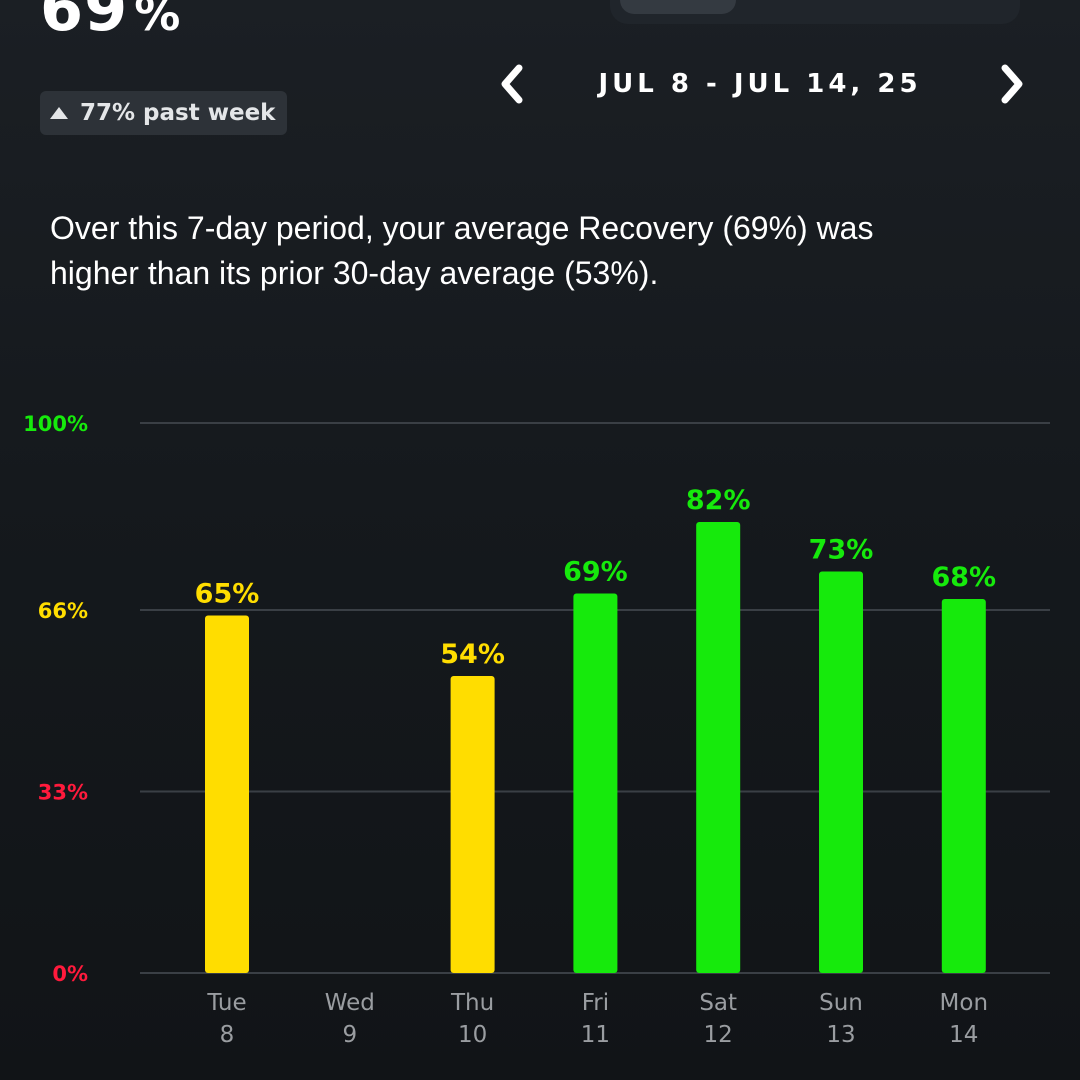 This screenshot has width=1080, height=1080. What do you see at coordinates (718, 1003) in the screenshot?
I see `x-day-label: Sat` at bounding box center [718, 1003].